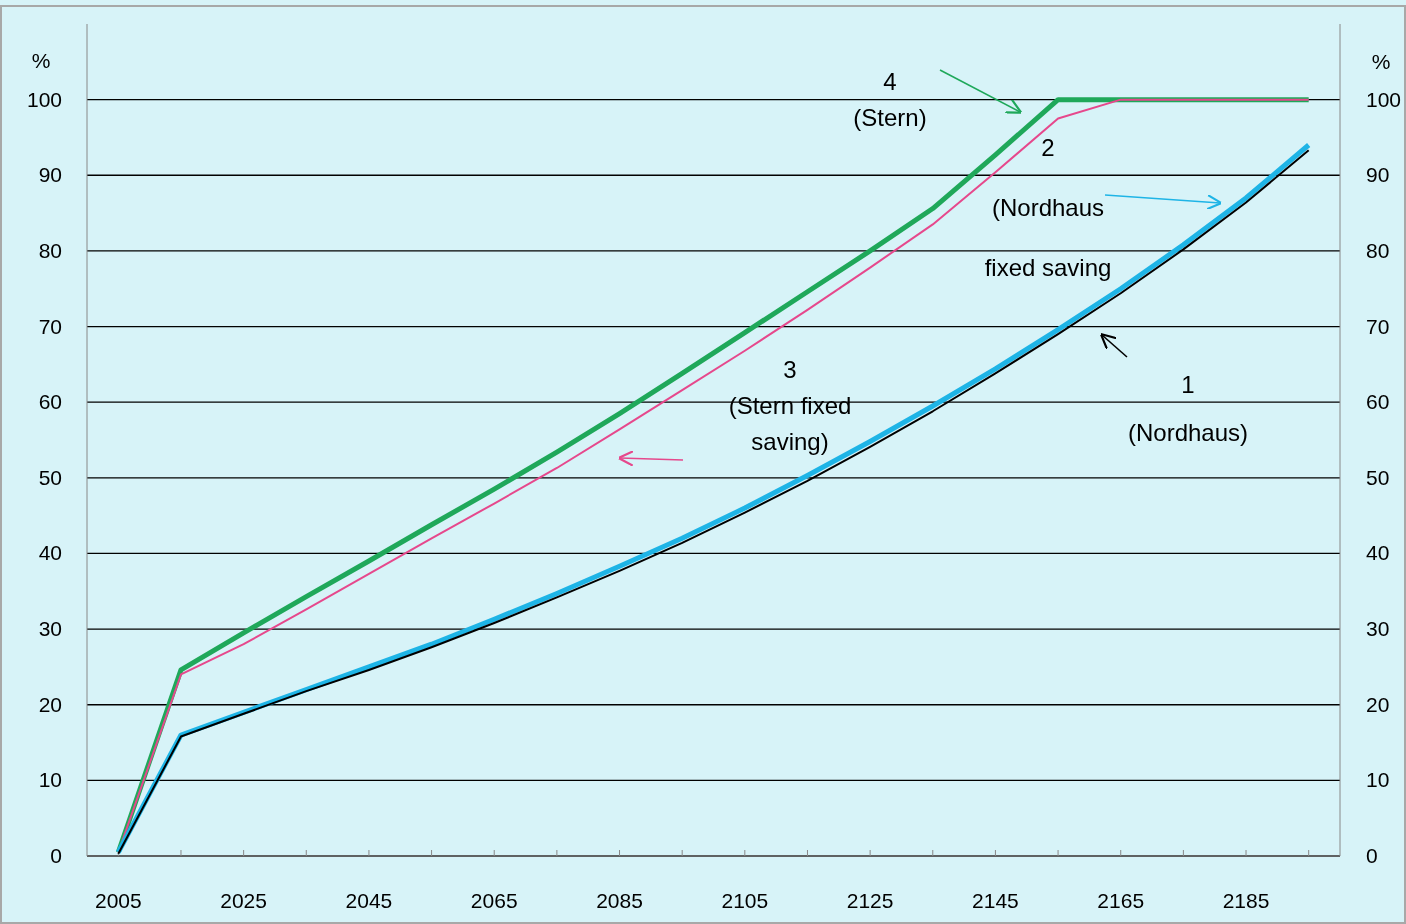  Describe the element at coordinates (1378, 250) in the screenshot. I see `y2-tick-label: 80` at that location.